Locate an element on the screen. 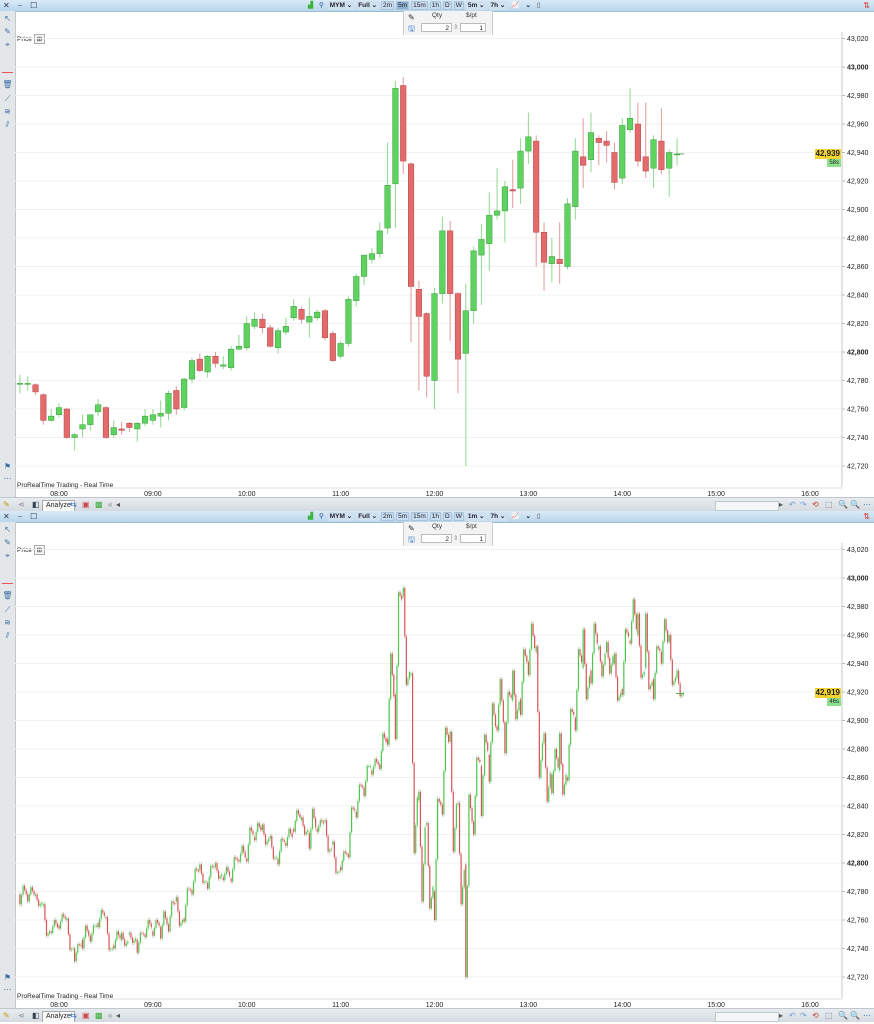  interval-dropdown: 5m ⌄ is located at coordinates (476, 5).